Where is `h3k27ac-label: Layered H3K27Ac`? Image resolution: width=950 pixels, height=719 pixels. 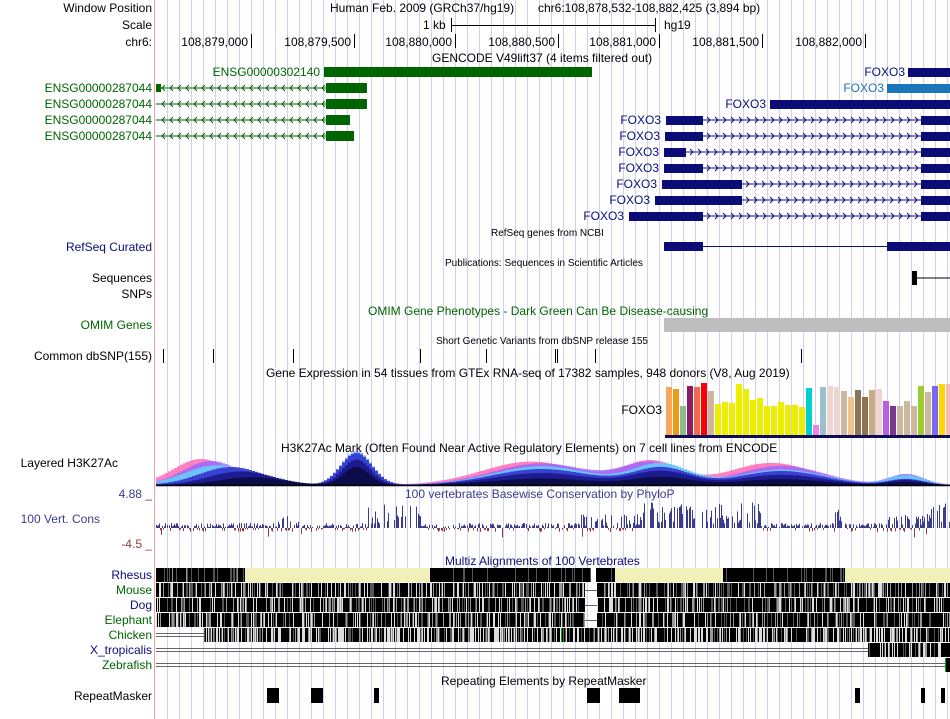 h3k27ac-label: Layered H3K27Ac is located at coordinates (69, 463).